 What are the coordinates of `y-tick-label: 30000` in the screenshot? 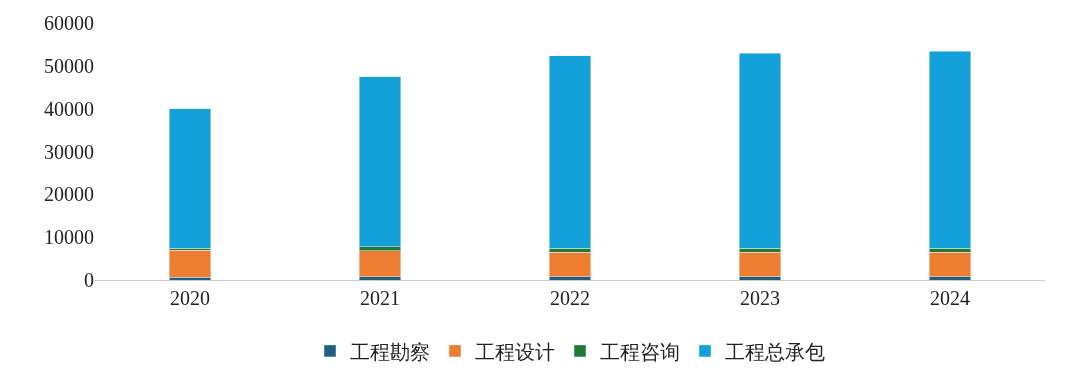 It's located at (69, 151).